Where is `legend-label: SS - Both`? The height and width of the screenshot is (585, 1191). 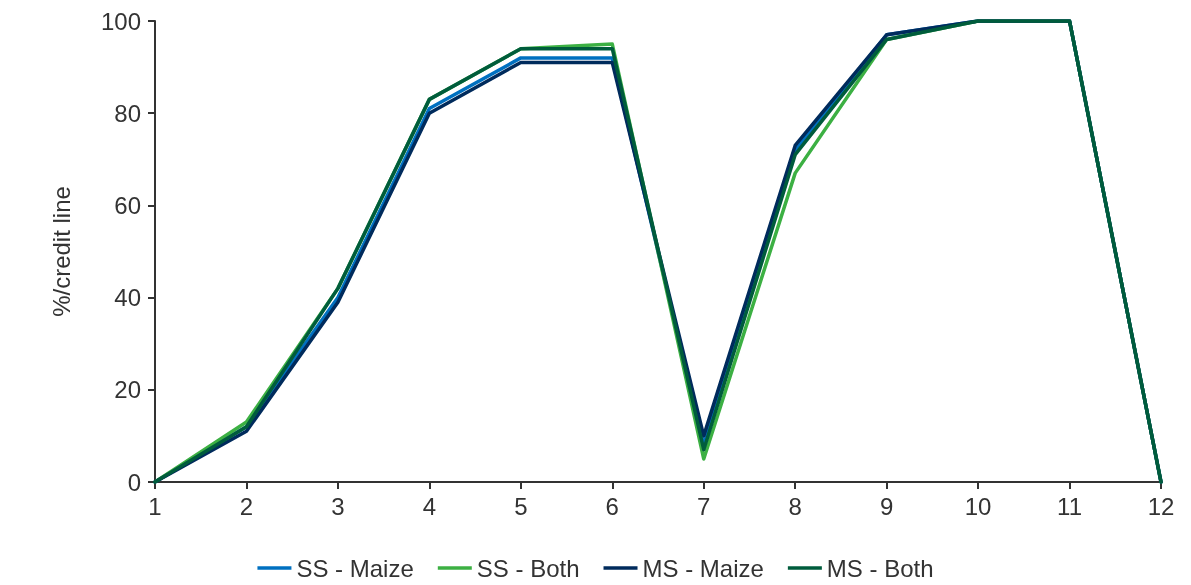
legend-label: SS - Both is located at coordinates (528, 568).